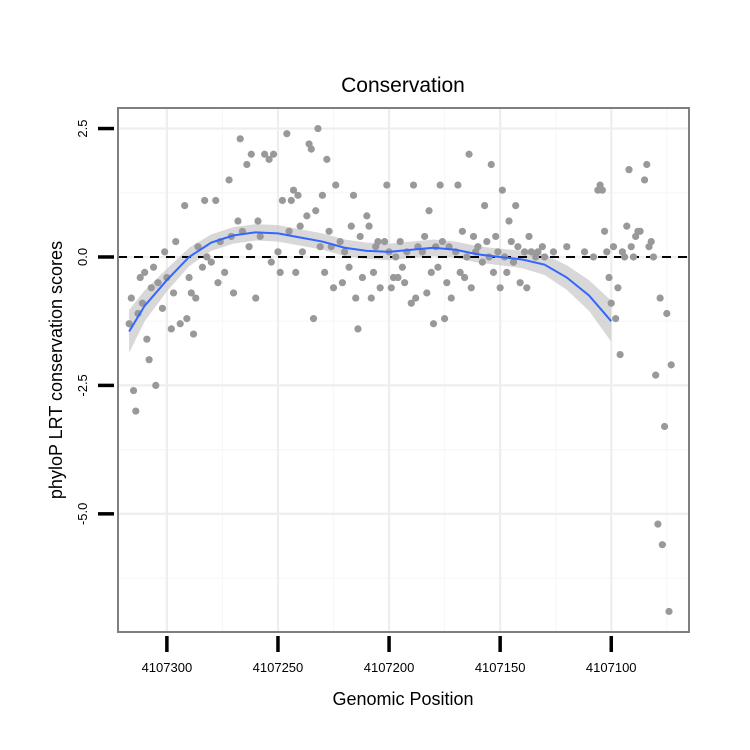 The width and height of the screenshot is (750, 750). I want to click on x-axis-label: Genomic Position, so click(402, 699).